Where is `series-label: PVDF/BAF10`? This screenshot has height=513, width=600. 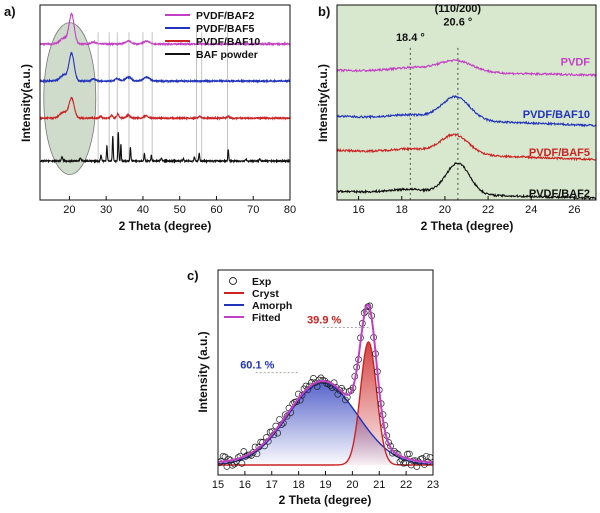 series-label: PVDF/BAF10 is located at coordinates (556, 115).